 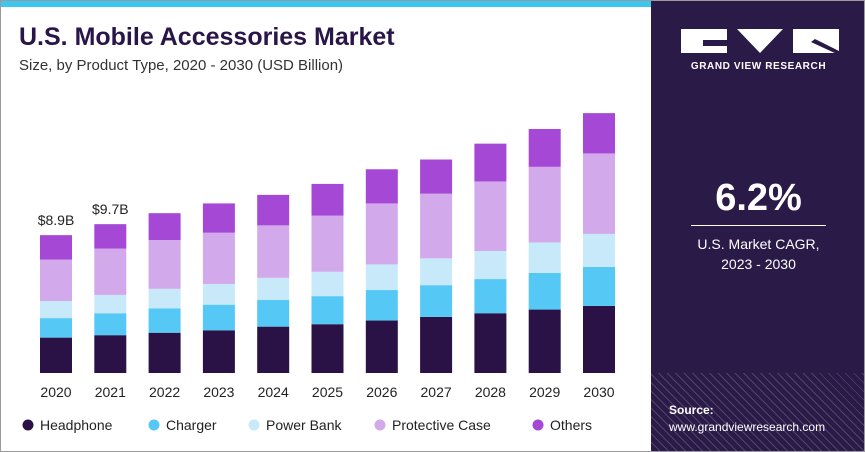 I want to click on bar-charger-2023, so click(x=218, y=317).